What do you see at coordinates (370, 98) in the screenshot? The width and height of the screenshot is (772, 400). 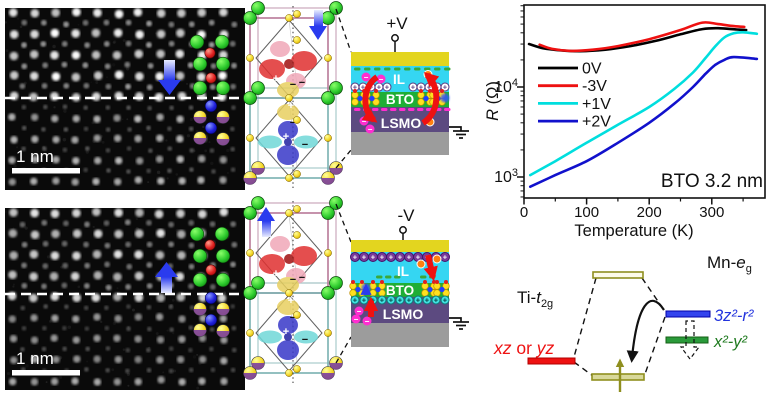 I see `ion-motion-arrow-left` at bounding box center [370, 98].